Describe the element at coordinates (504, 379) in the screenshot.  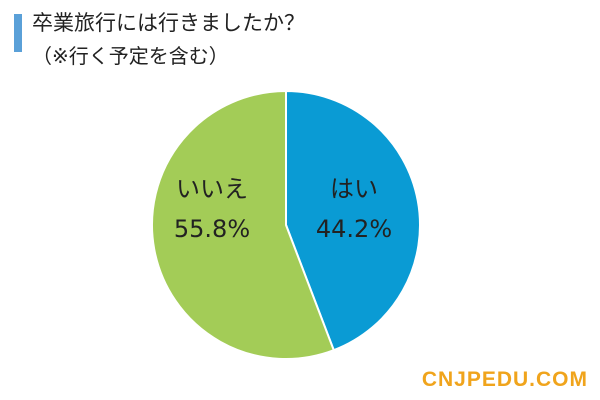
I see `watermark-logo: CNJPEDU.COM` at that location.